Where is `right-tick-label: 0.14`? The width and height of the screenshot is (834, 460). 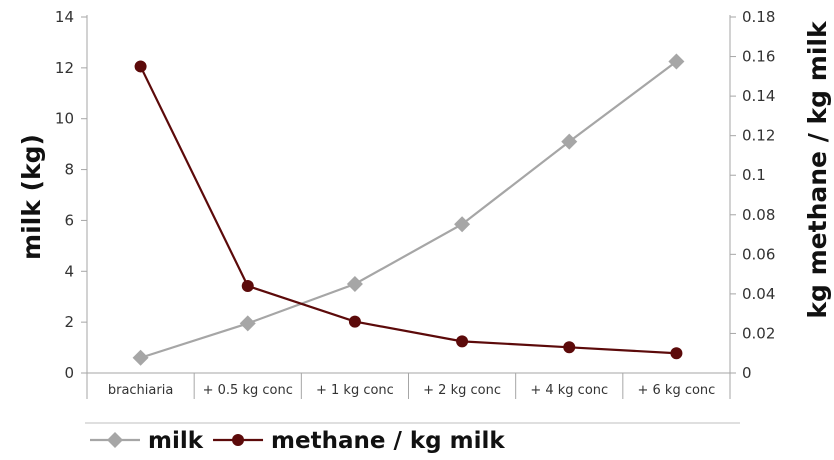
right-tick-label: 0.14 is located at coordinates (758, 96).